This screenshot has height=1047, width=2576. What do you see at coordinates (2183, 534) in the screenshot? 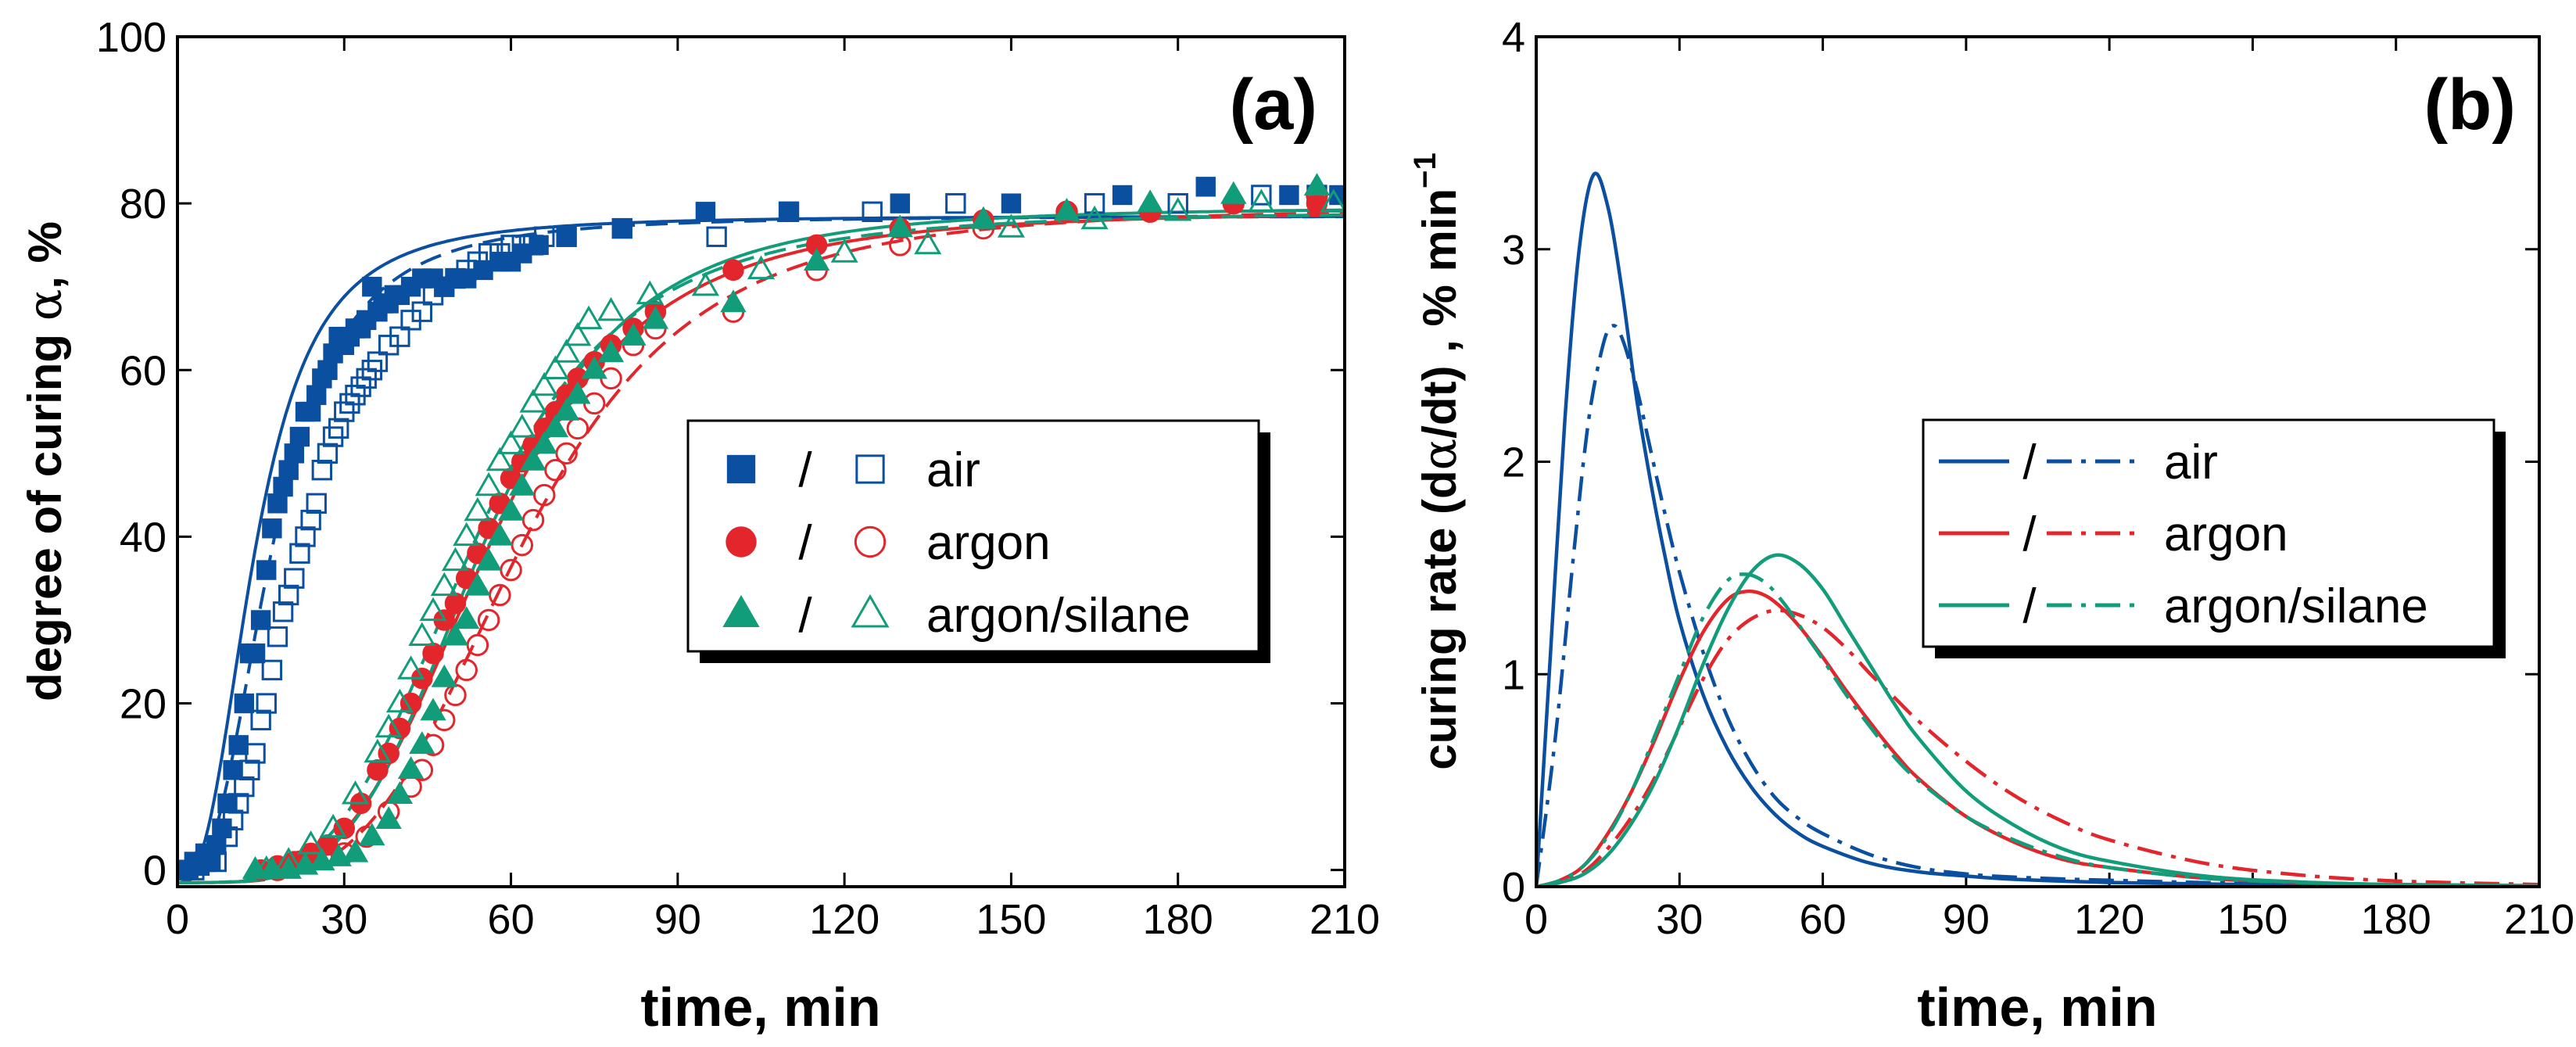
I see `chart-b-legend-rows: / air / argon / argon/silane` at bounding box center [2183, 534].